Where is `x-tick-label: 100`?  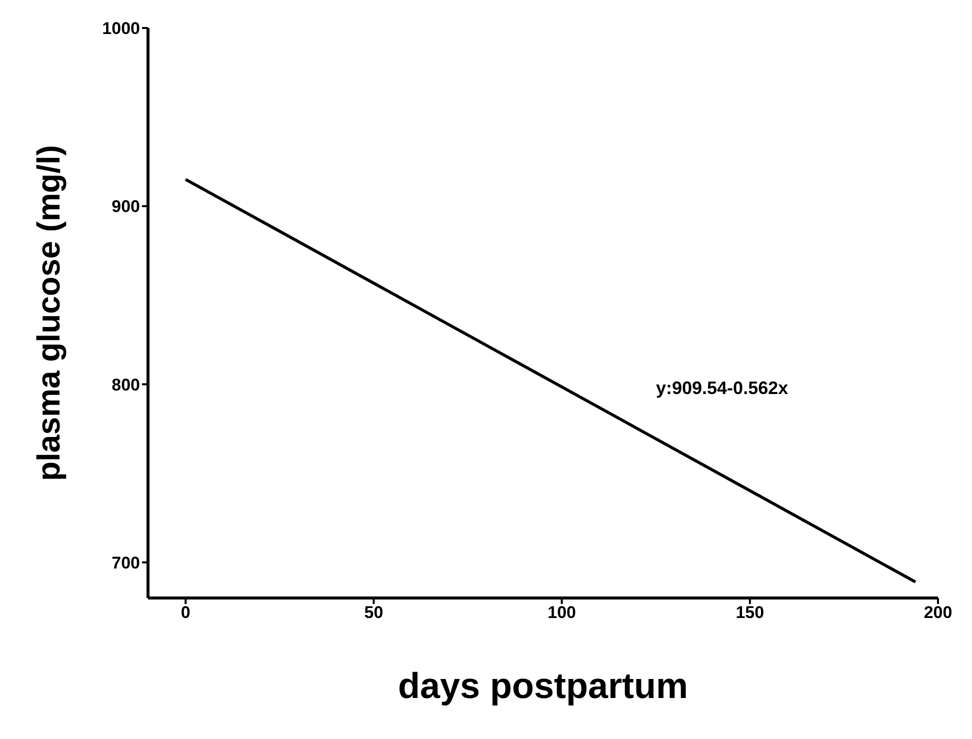 x-tick-label: 100 is located at coordinates (562, 612).